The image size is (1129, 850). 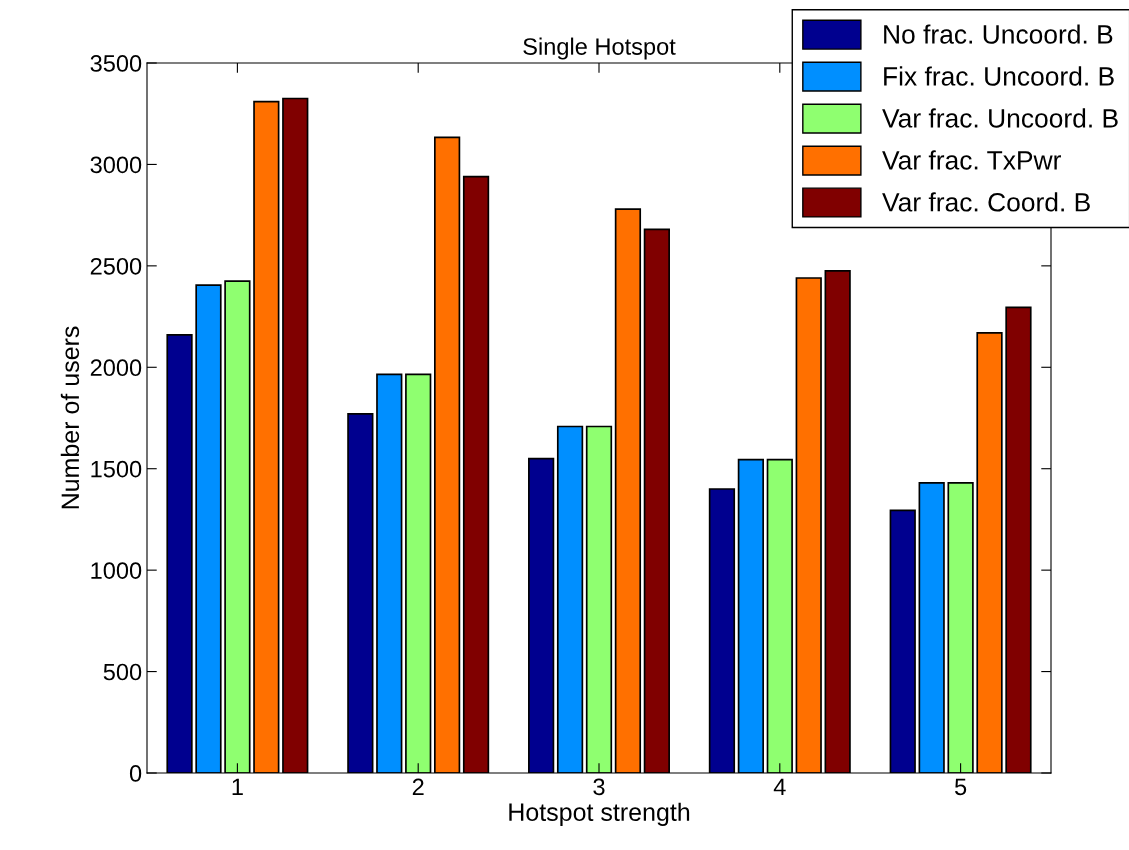 What do you see at coordinates (960, 787) in the screenshot?
I see `x-tick-label: 5` at bounding box center [960, 787].